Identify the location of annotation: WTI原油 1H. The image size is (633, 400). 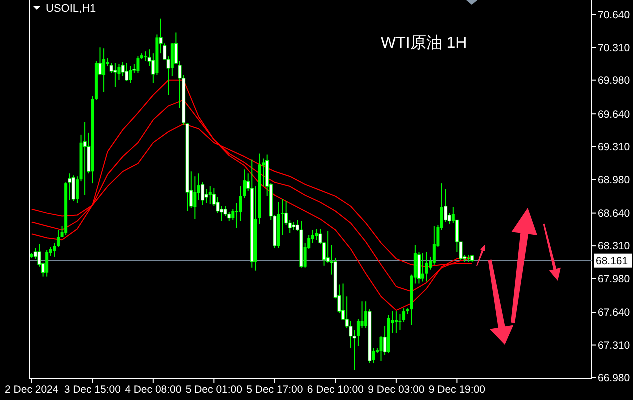
(424, 43).